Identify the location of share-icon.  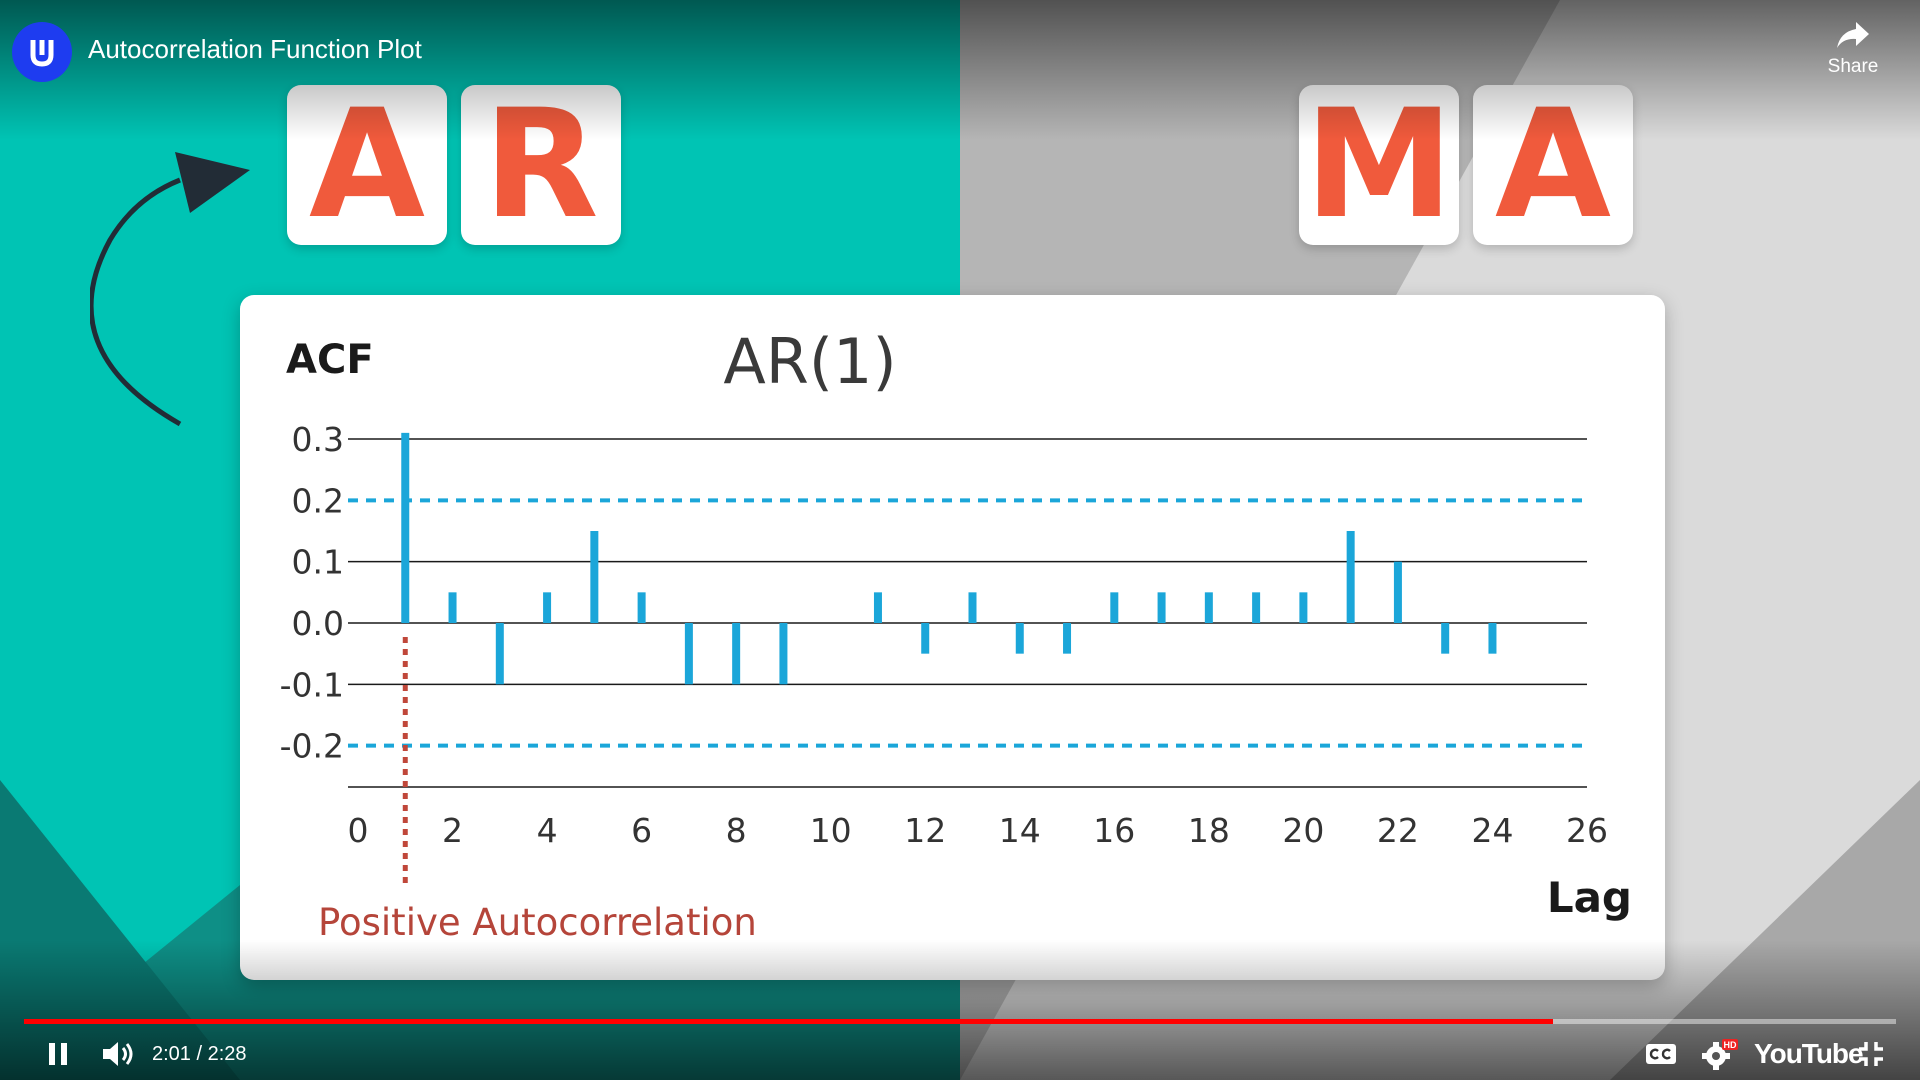
(1853, 35).